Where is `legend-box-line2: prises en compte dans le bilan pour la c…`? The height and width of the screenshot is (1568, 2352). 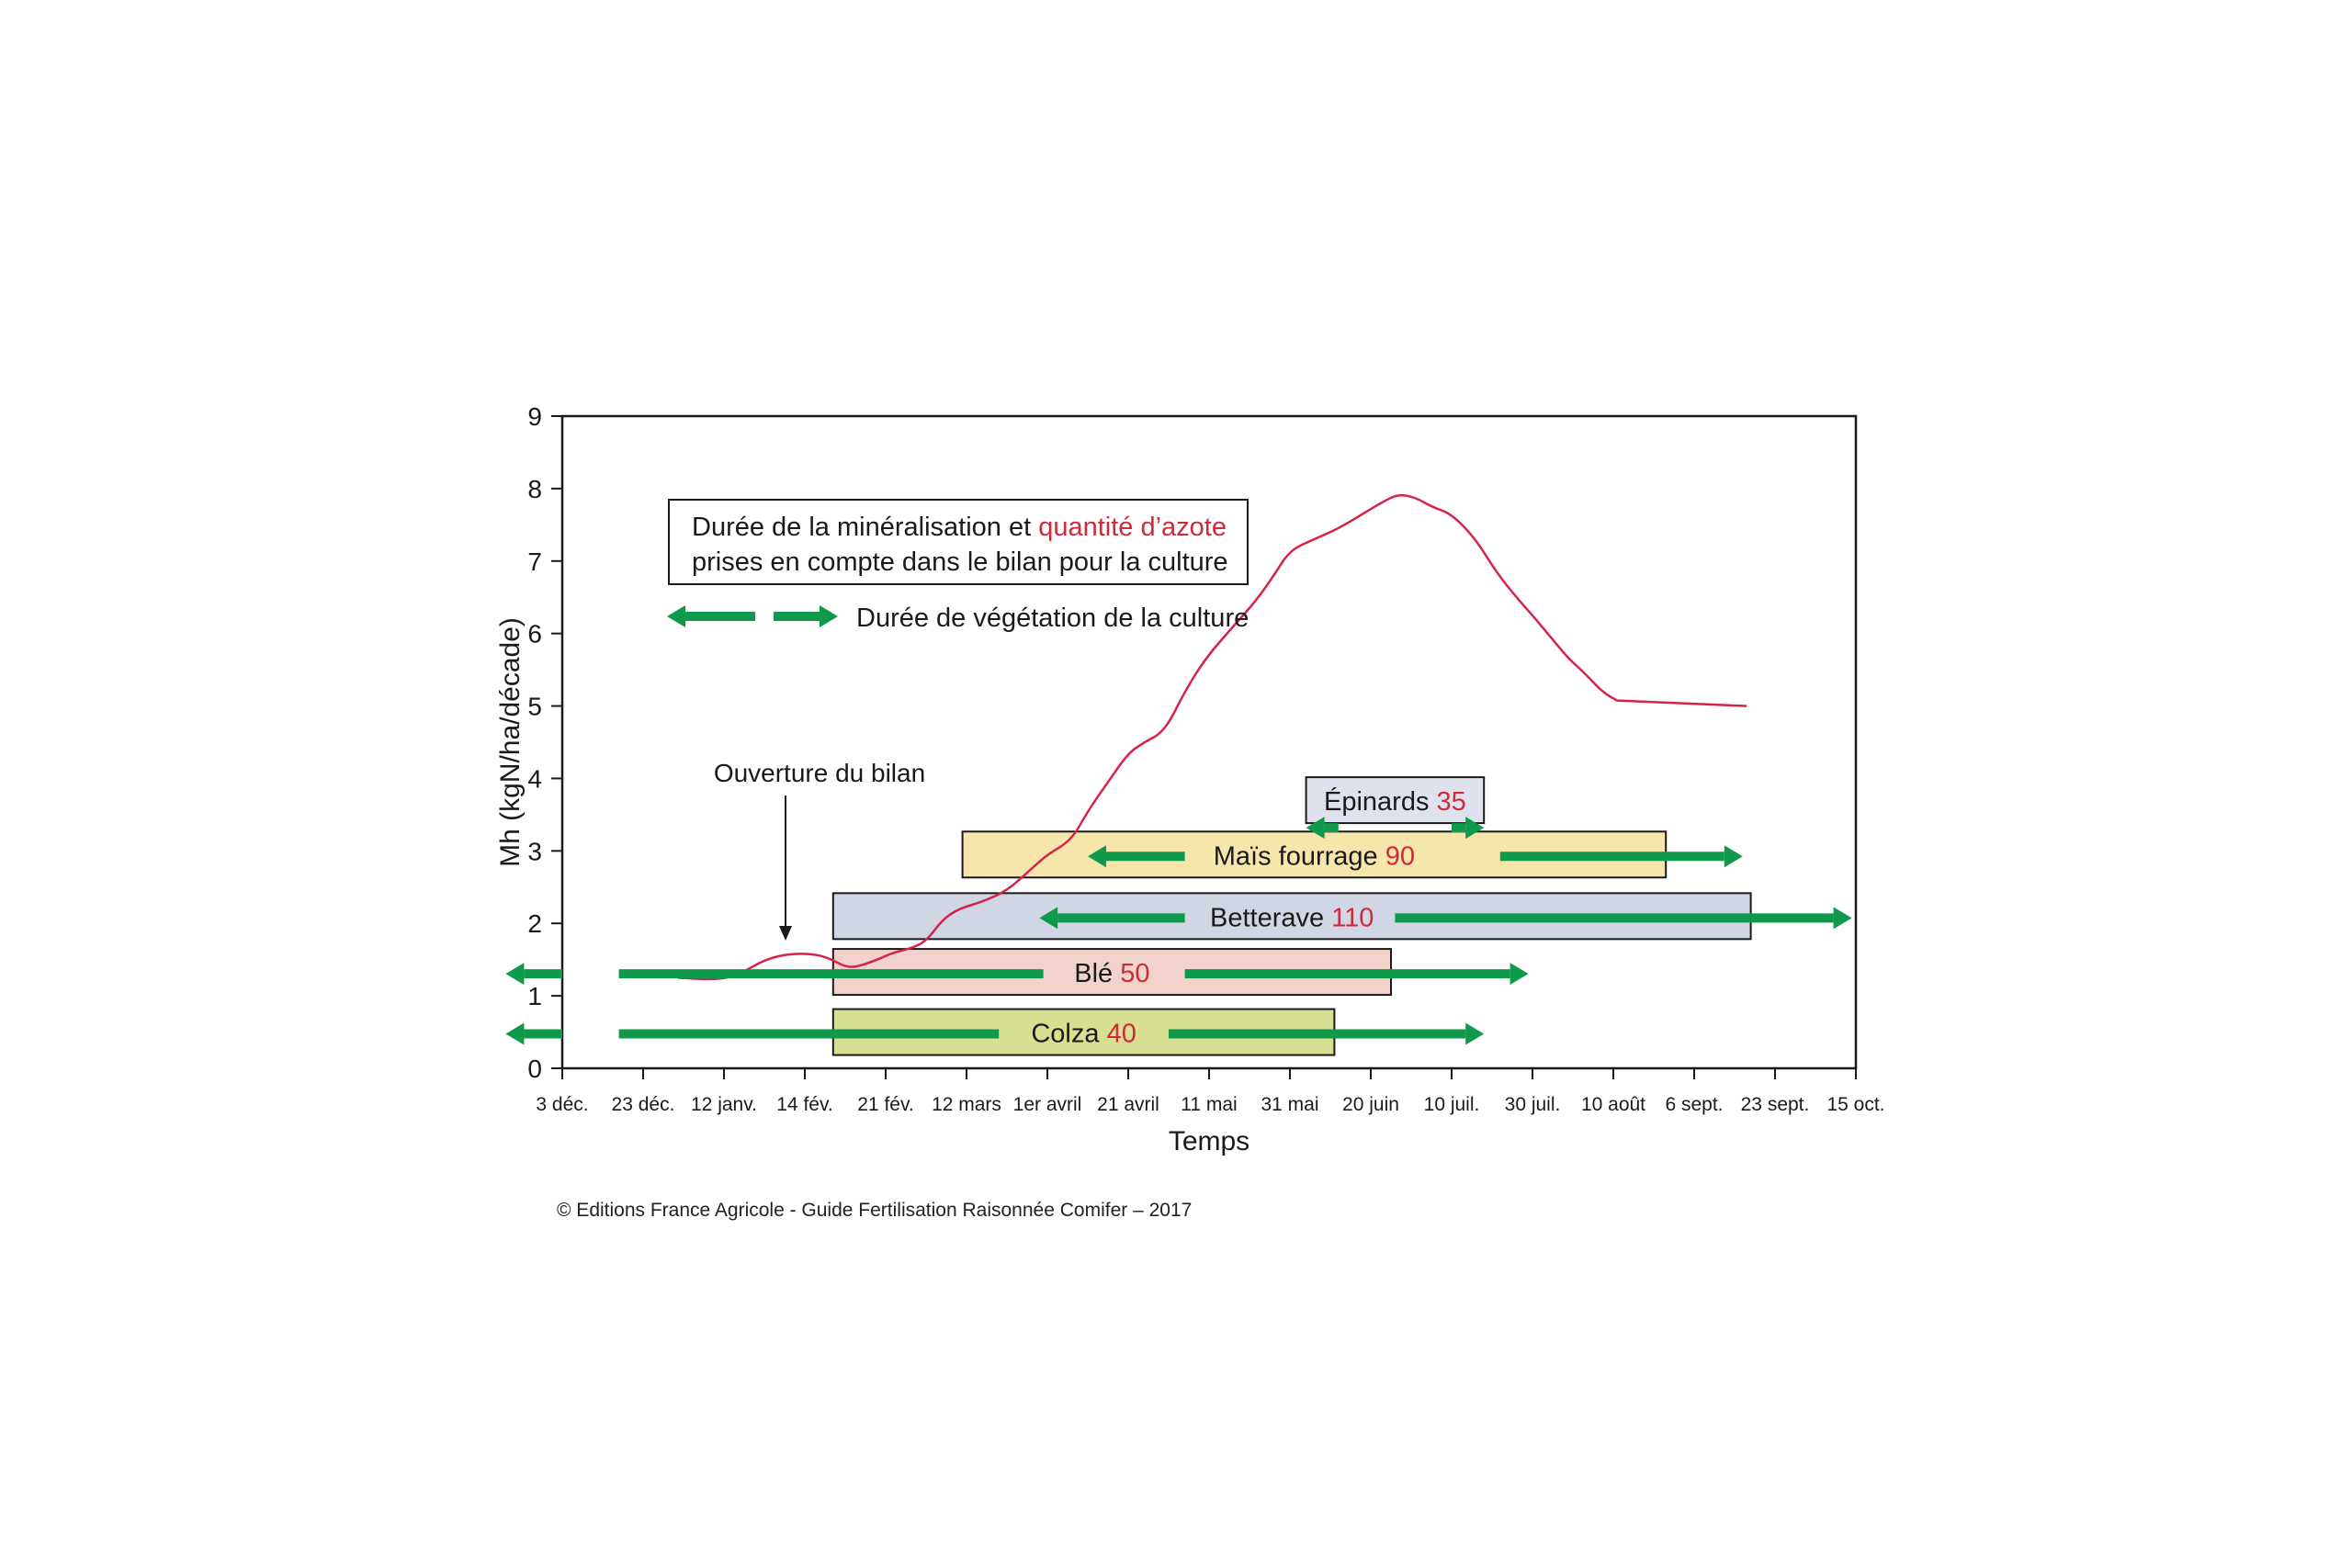 legend-box-line2: prises en compte dans le bilan pour la c… is located at coordinates (960, 562).